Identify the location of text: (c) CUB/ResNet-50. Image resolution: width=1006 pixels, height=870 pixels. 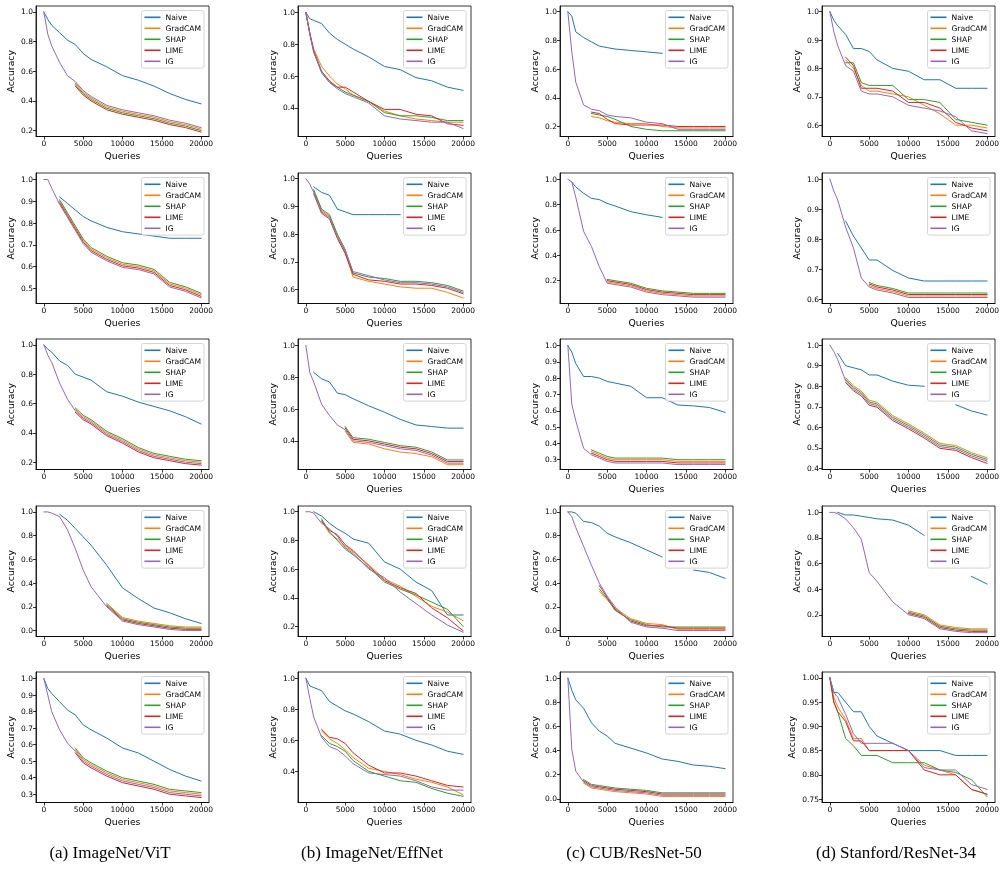
(634, 852).